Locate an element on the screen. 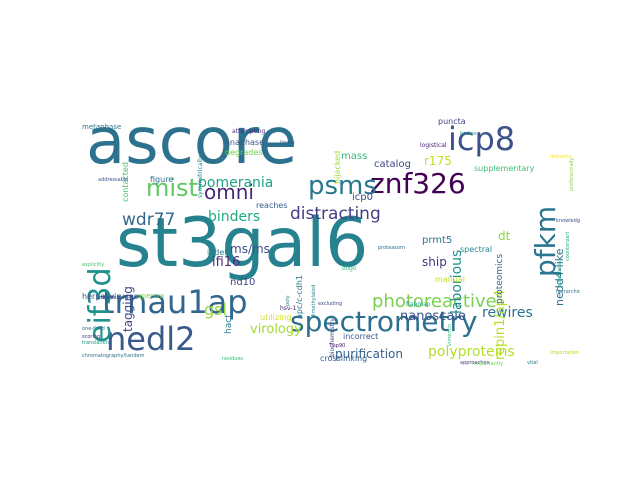 The image size is (640, 480). word: hijacked is located at coordinates (337, 167).